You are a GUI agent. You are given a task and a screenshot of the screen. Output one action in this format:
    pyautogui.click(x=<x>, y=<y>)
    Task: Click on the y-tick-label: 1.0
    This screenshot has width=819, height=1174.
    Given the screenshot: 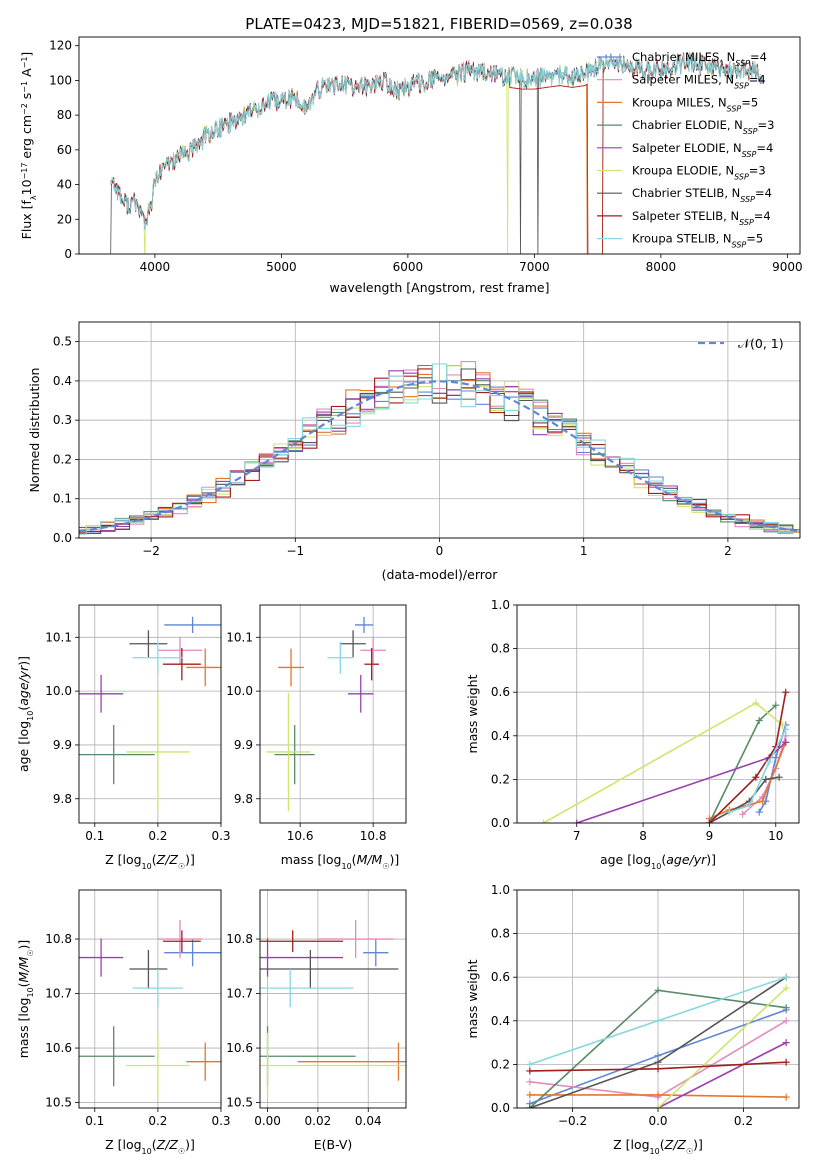 What is the action you would take?
    pyautogui.click(x=500, y=890)
    